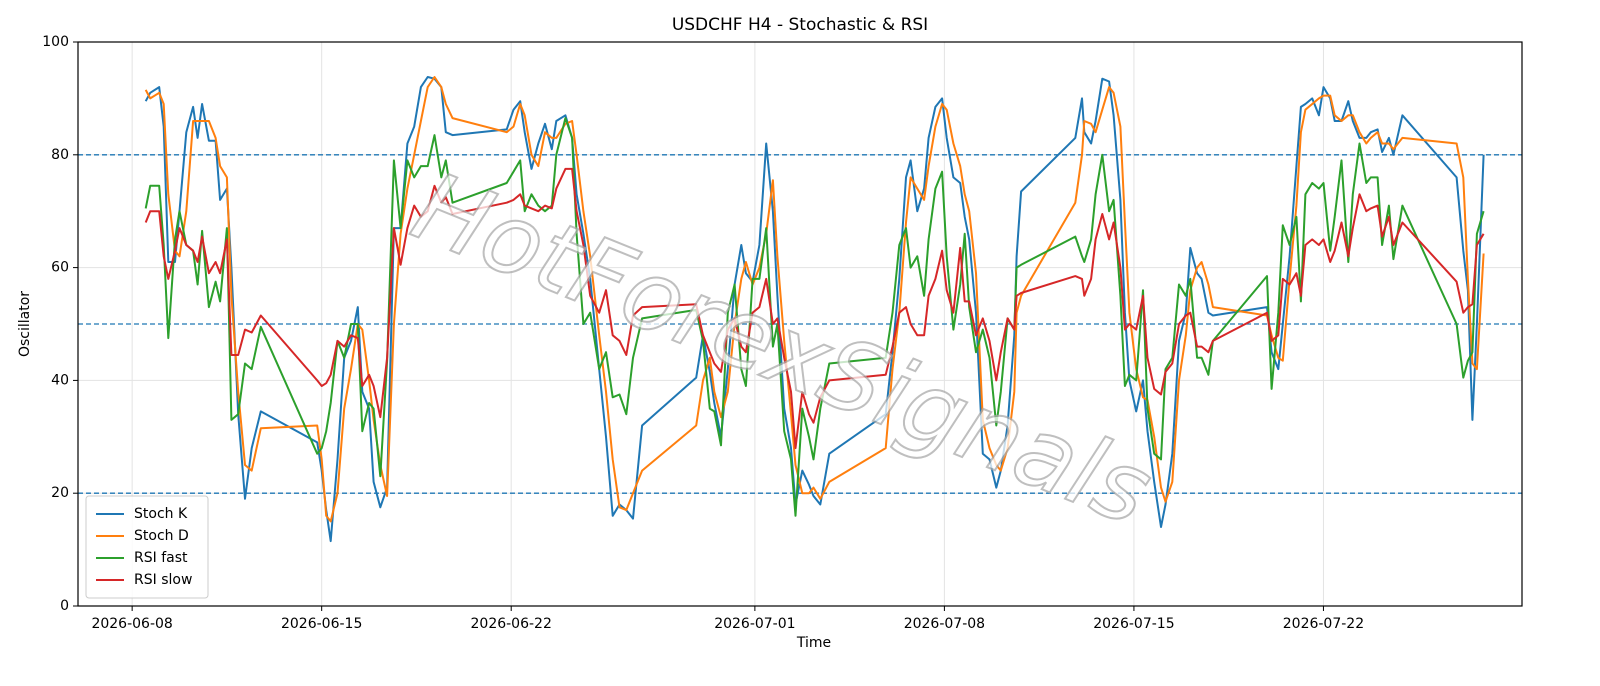 Image resolution: width=1600 pixels, height=686 pixels. Describe the element at coordinates (131, 624) in the screenshot. I see `x-tick-label: 2026-06-08` at that location.